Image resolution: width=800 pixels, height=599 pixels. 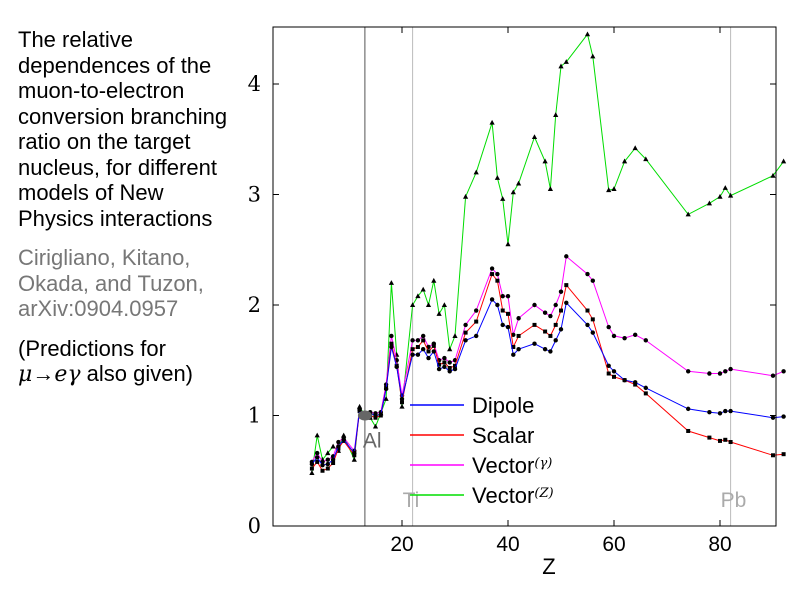 I want to click on legend-label-vector: Vector(γ), so click(x=512, y=465).